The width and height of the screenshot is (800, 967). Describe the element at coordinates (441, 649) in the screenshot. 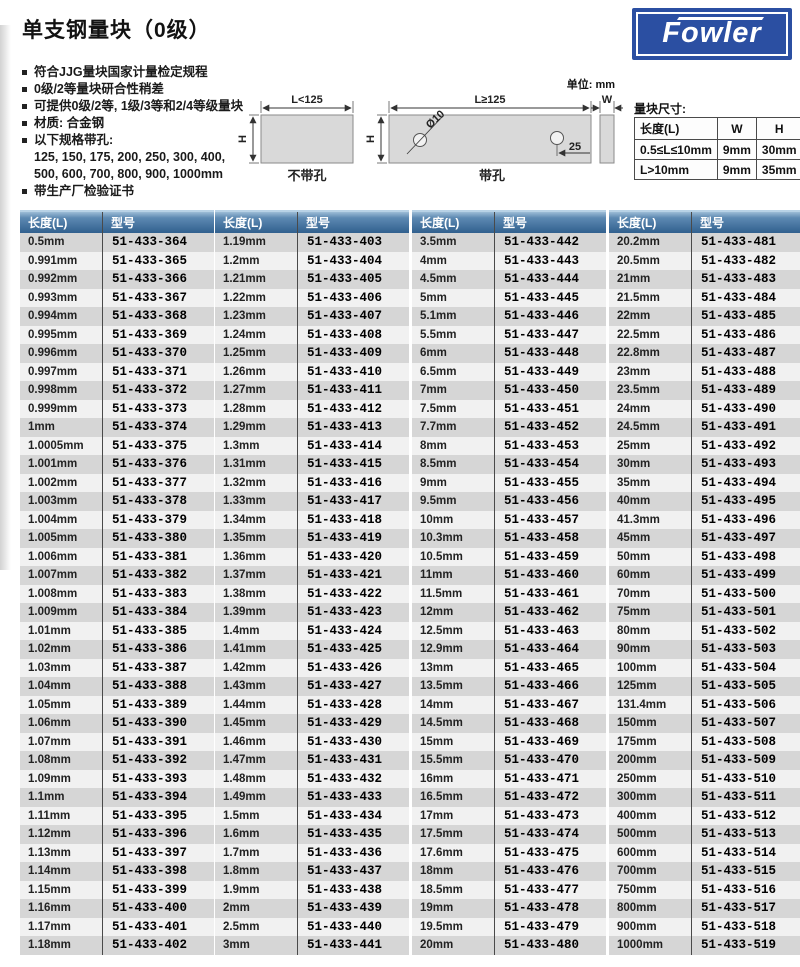

I see `length-cell: 12.9mm` at that location.